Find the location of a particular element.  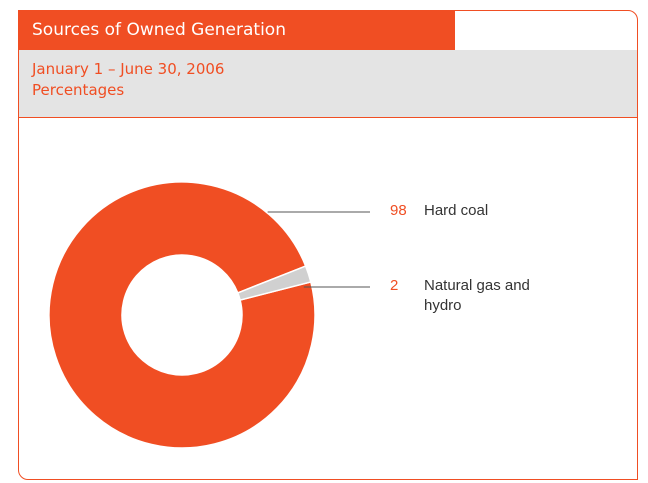

category-label: Natural gas and hydro is located at coordinates (477, 295).